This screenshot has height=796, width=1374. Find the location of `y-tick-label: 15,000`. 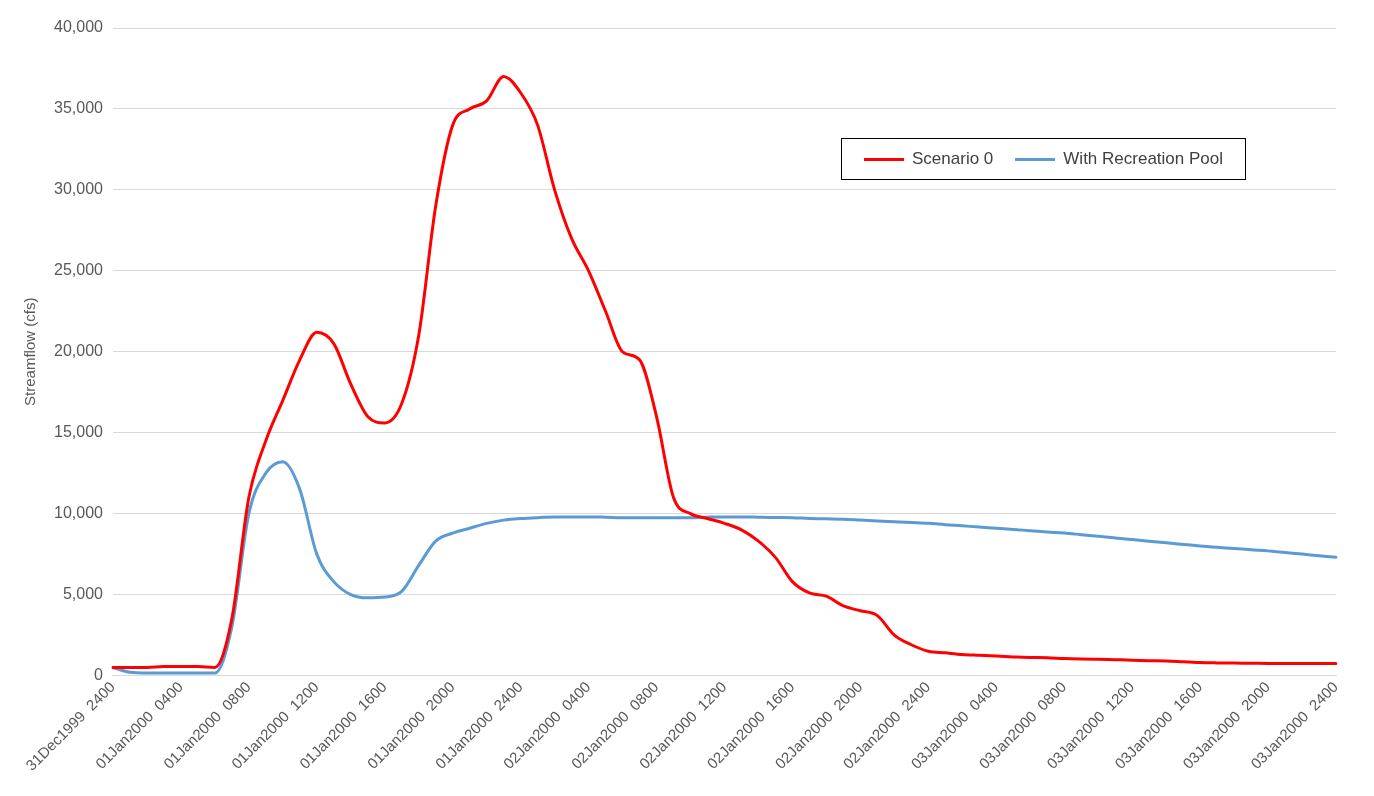

y-tick-label: 15,000 is located at coordinates (79, 432).